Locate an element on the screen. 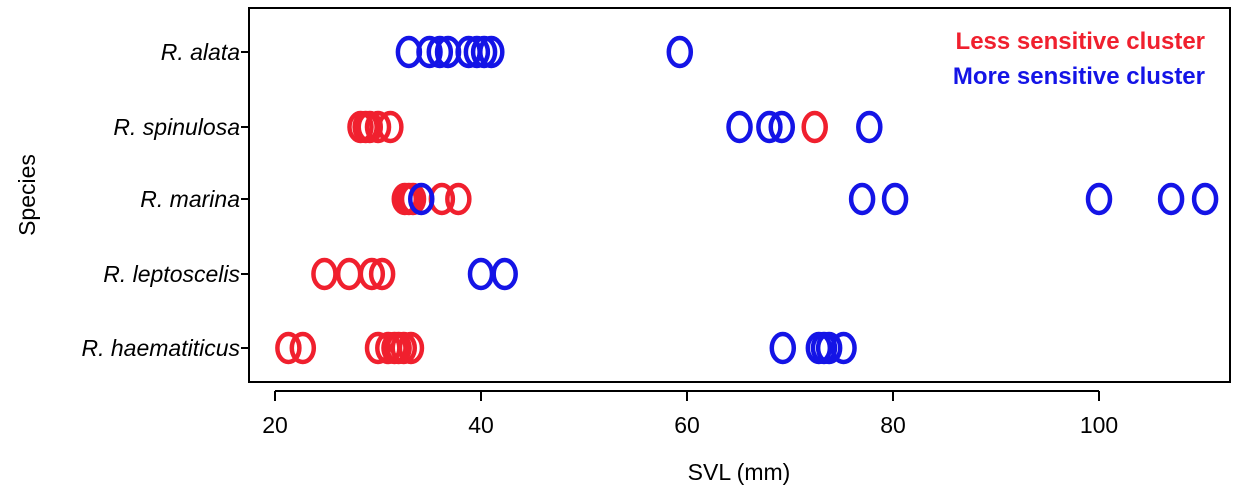 This screenshot has width=1244, height=493. legend-entry-more-sensitive: More sensitive cluster is located at coordinates (1079, 76).